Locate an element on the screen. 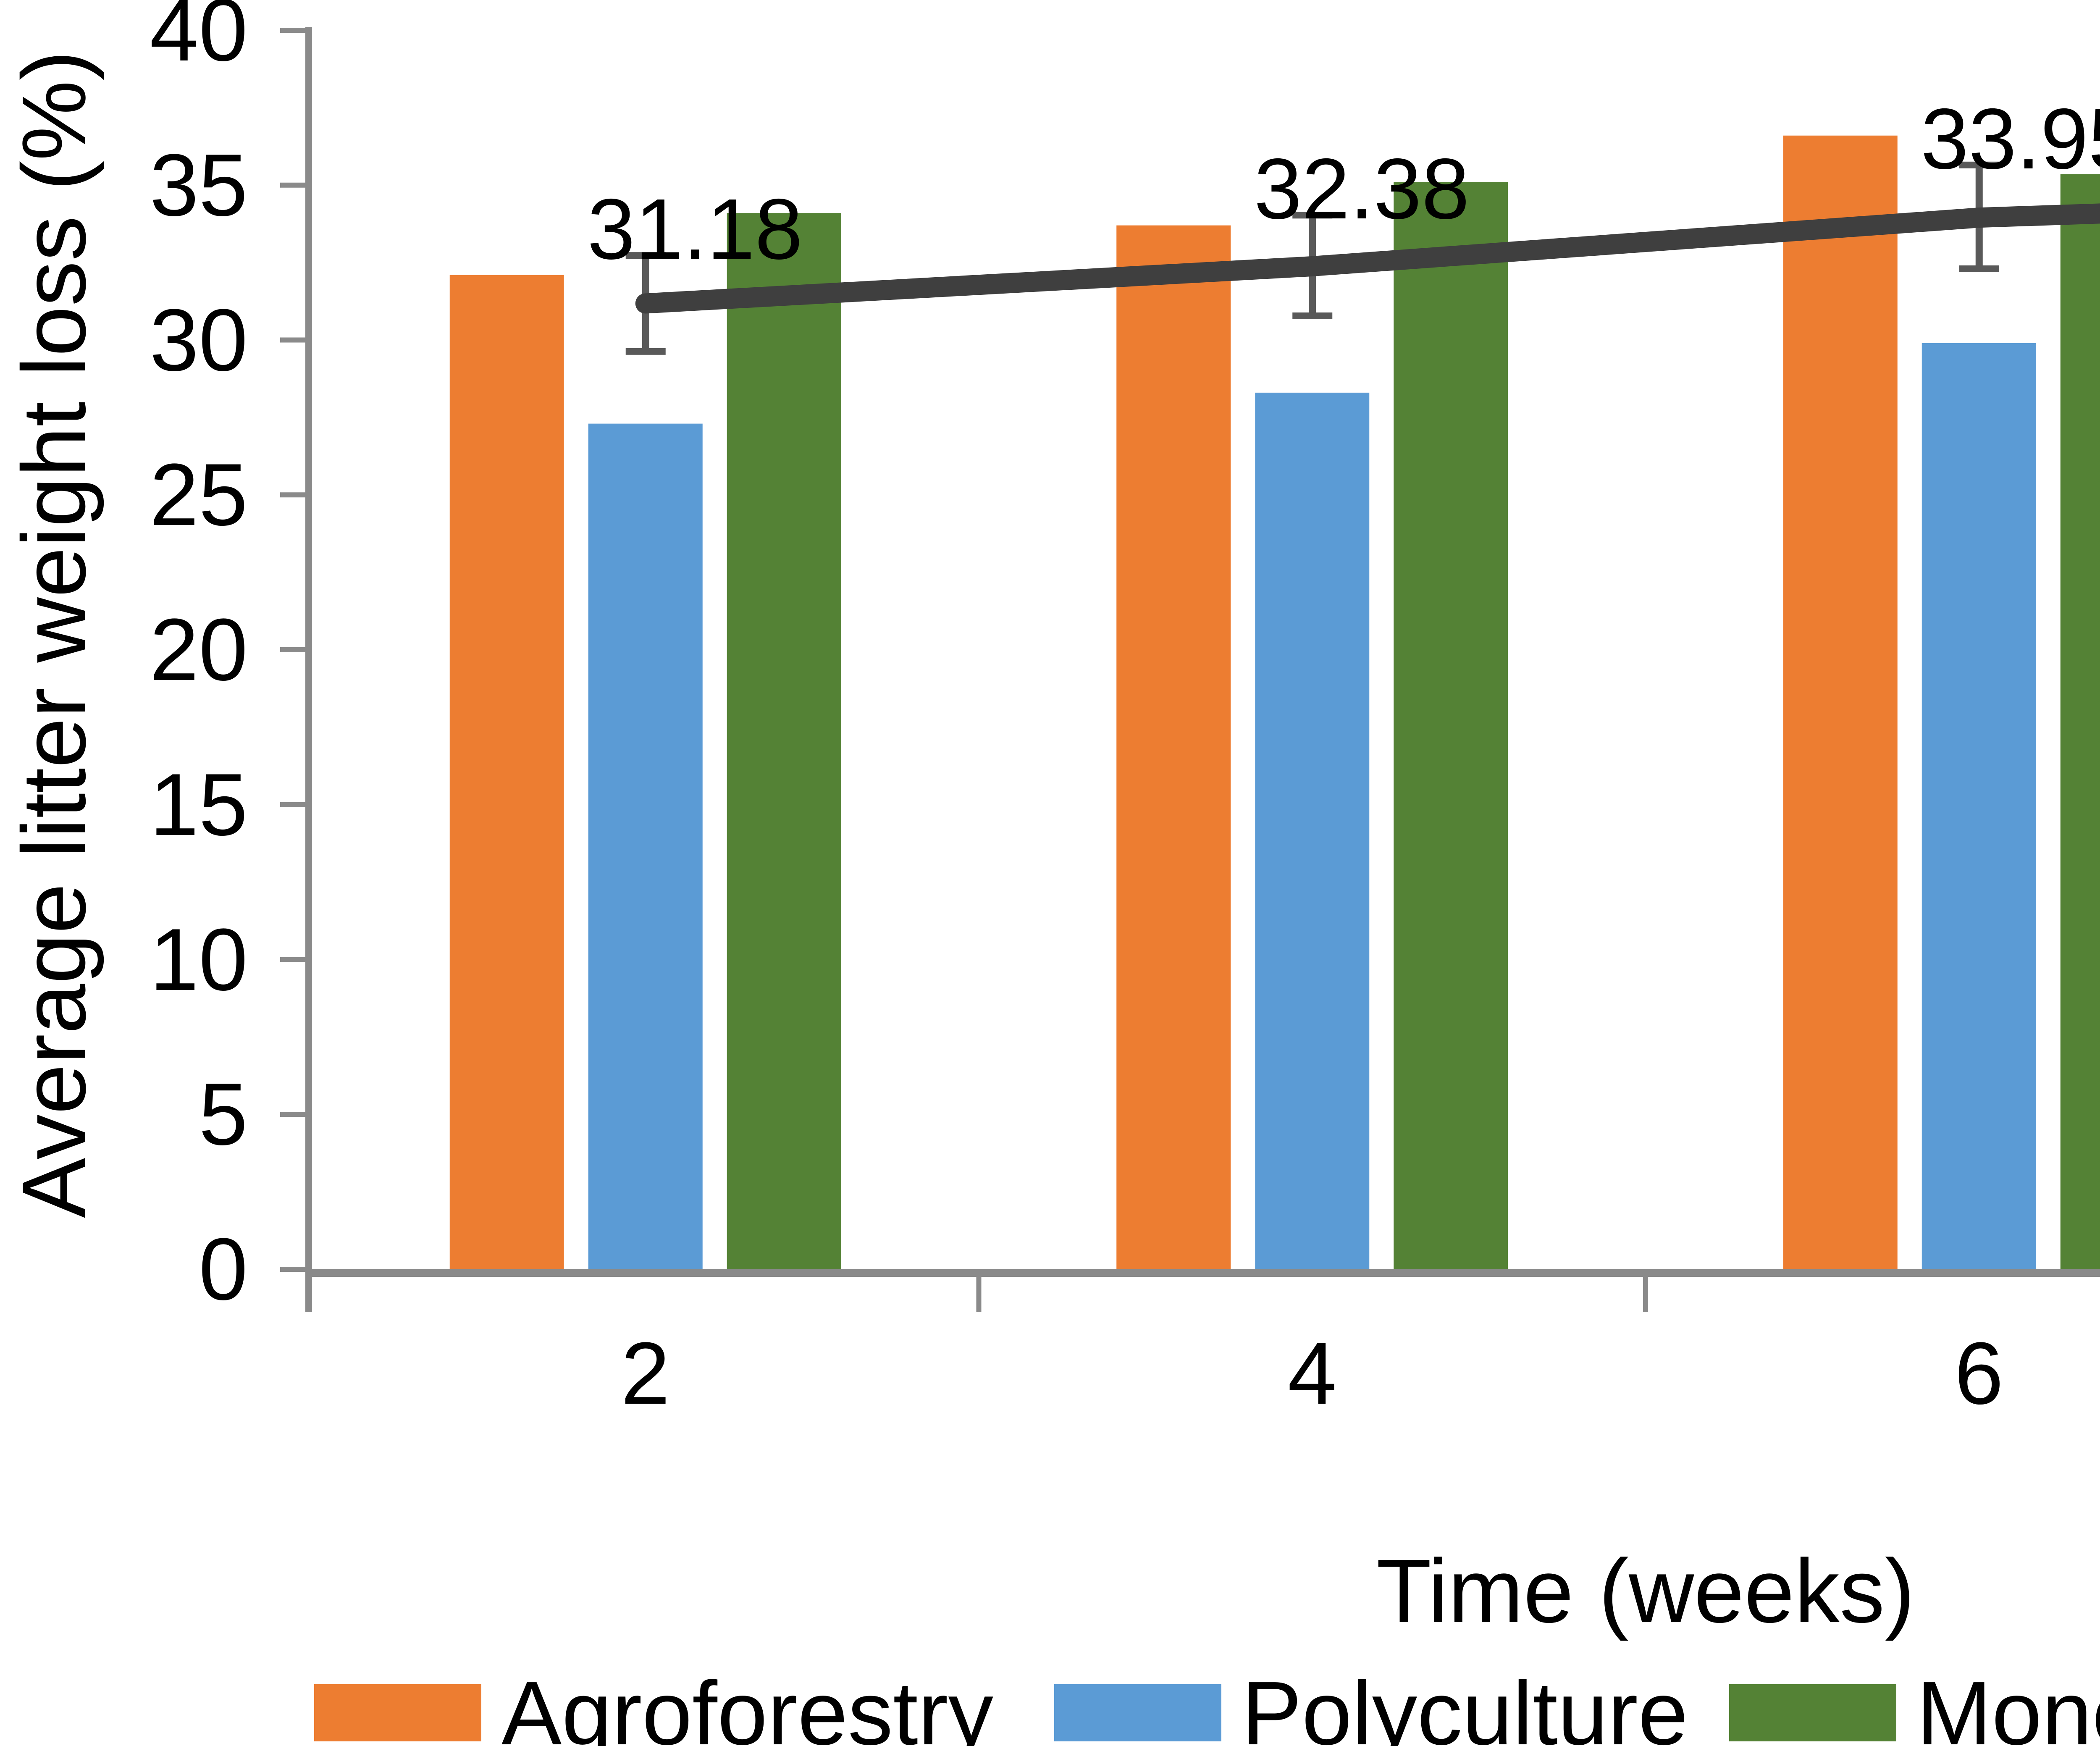 This screenshot has width=2100, height=1746. x-tick-label: 4 is located at coordinates (1312, 1373).